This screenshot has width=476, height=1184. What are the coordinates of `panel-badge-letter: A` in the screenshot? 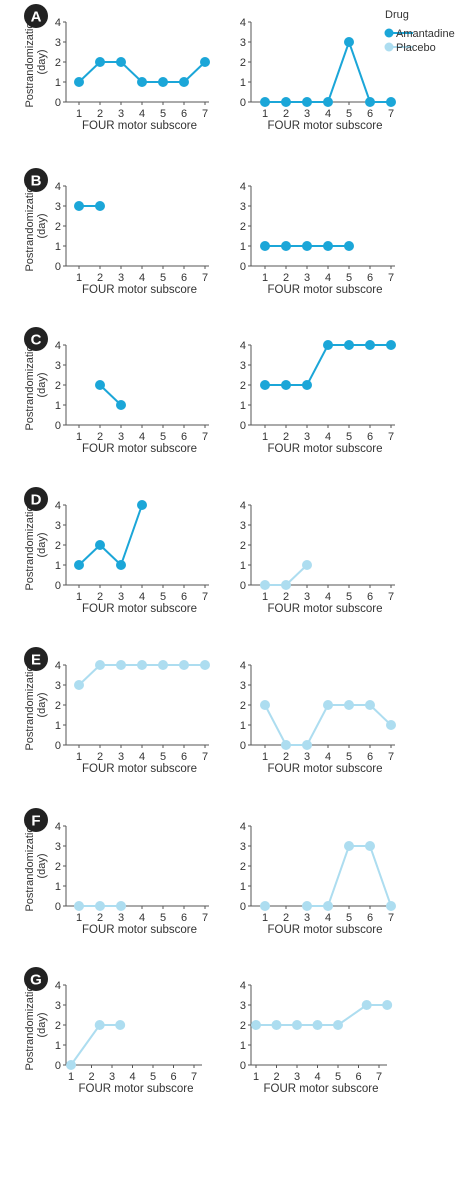 It's located at (36, 17).